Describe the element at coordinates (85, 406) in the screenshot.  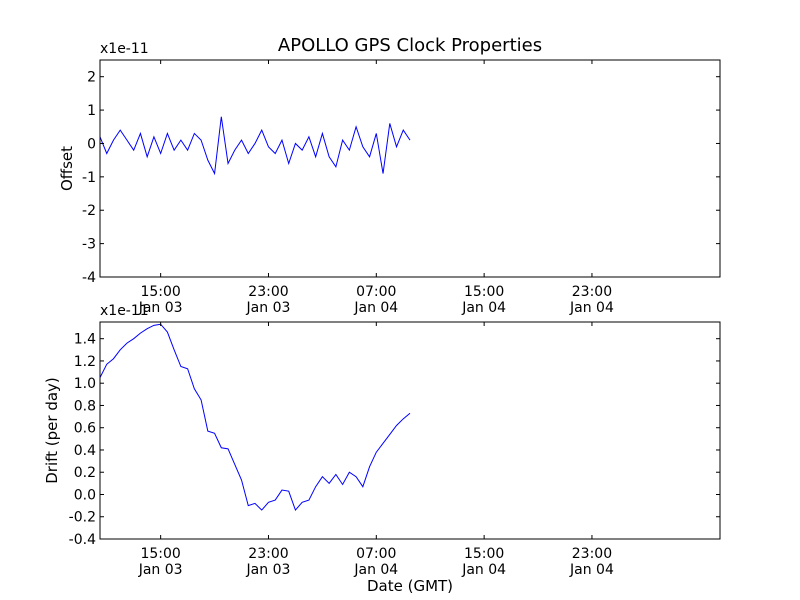
I see `drift-y-tick-label: 0.8` at that location.